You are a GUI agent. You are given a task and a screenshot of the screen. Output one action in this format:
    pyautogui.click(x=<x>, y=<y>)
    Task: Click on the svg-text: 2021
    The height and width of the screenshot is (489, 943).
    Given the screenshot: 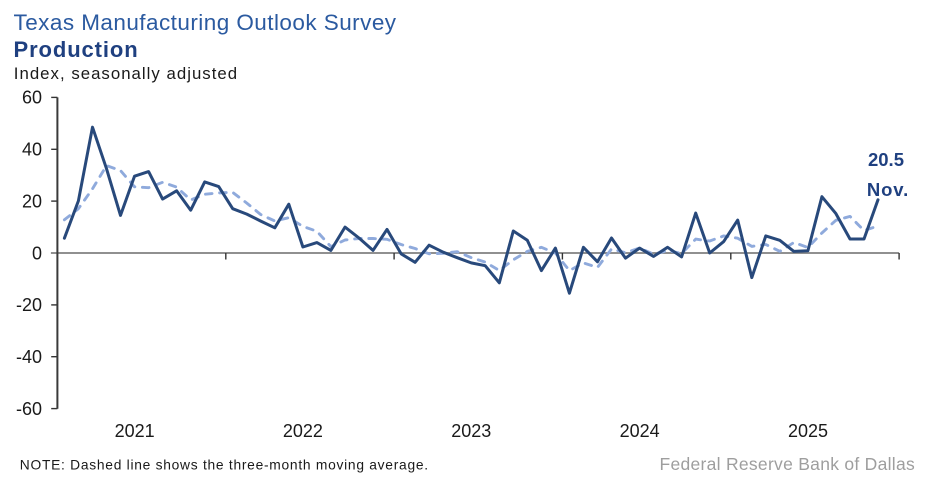 What is the action you would take?
    pyautogui.click(x=135, y=431)
    